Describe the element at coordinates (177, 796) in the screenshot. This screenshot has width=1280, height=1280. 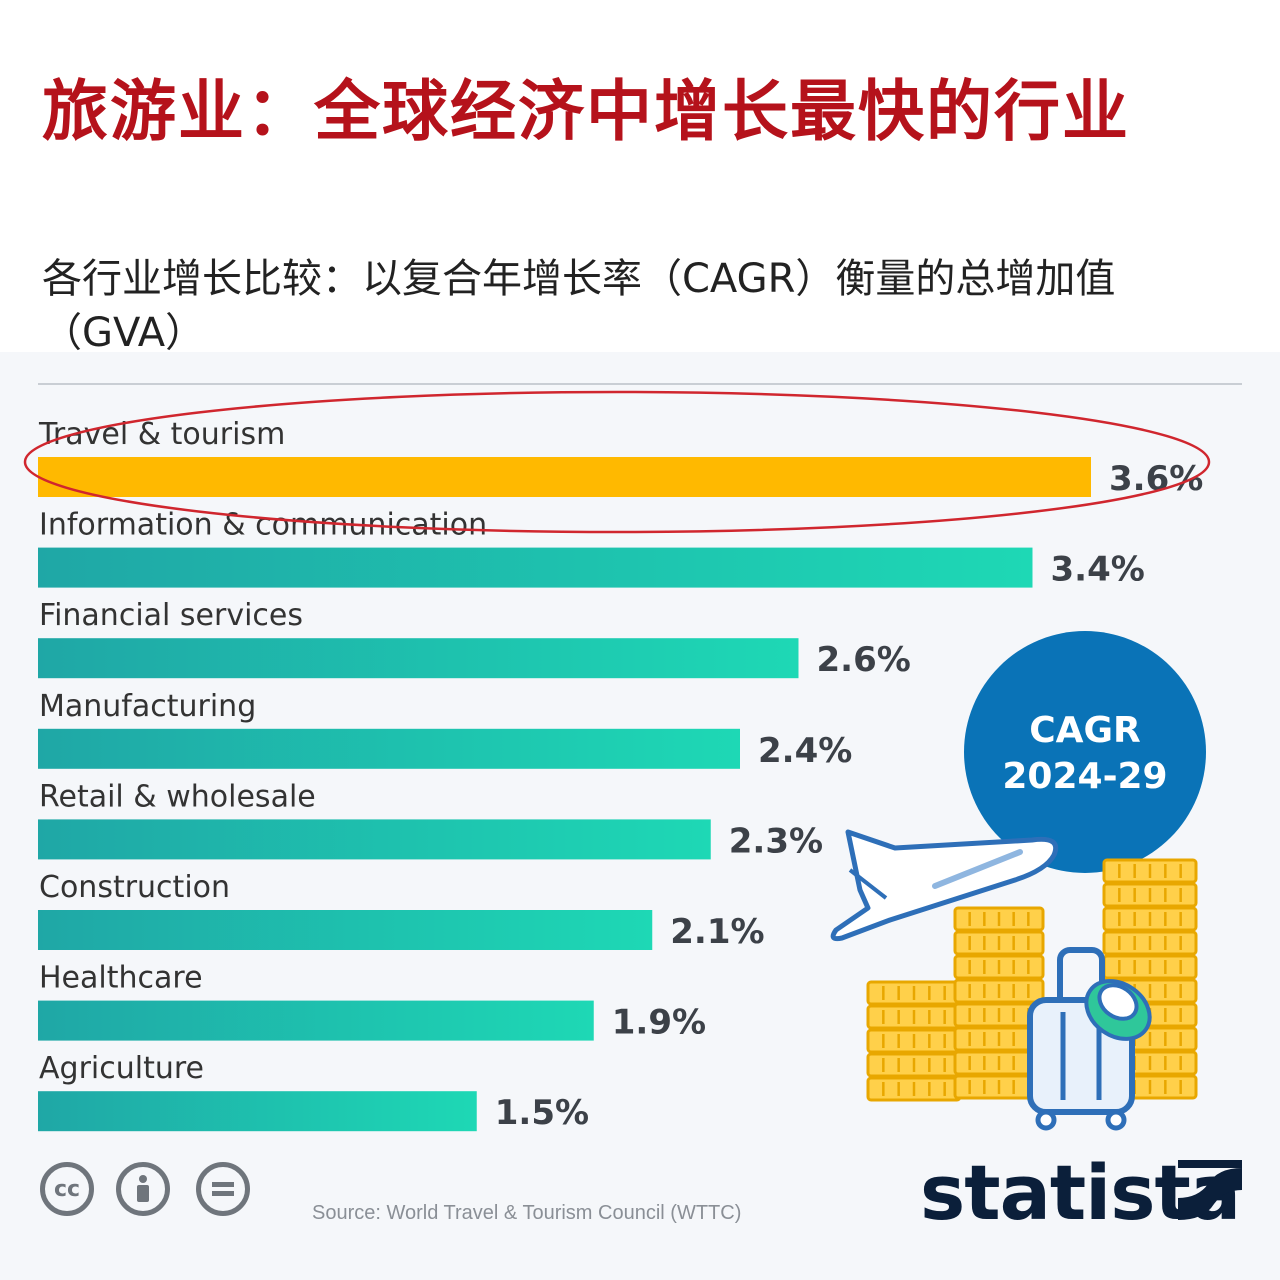
I see `category-label: Retail & wholesale` at that location.